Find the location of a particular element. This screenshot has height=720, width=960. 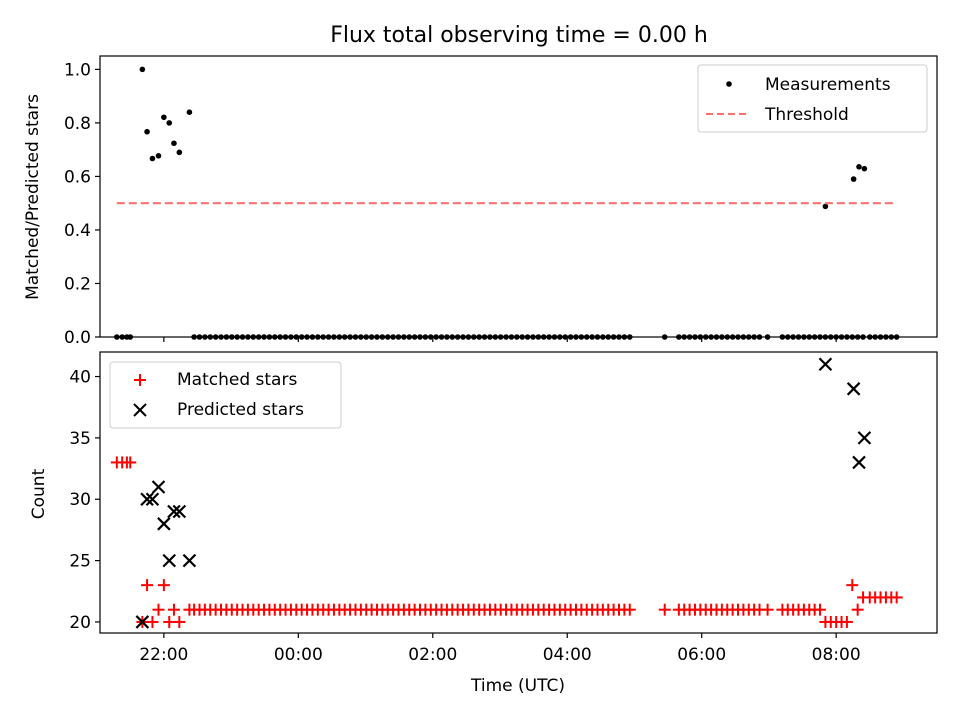

bottom-x-tick-label: 02:00 is located at coordinates (432, 655).